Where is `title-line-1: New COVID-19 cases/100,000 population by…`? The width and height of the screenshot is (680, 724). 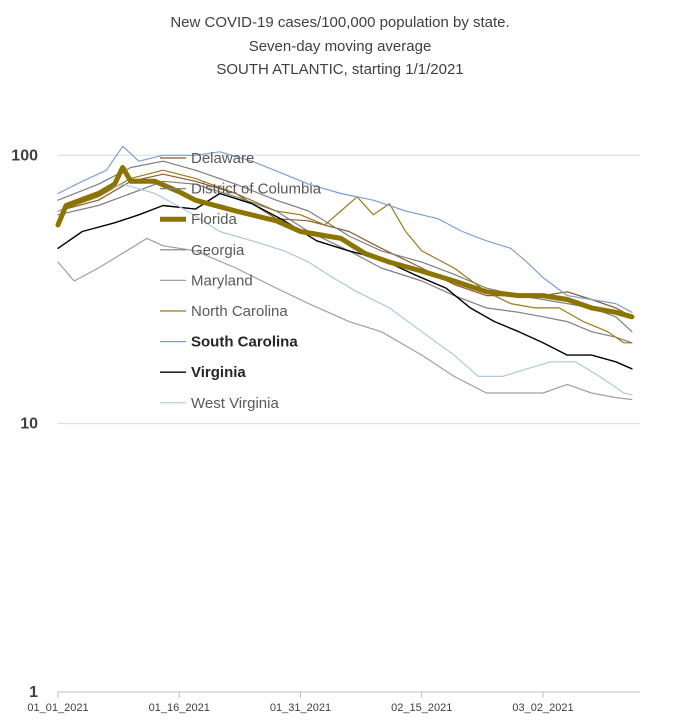 title-line-1: New COVID-19 cases/100,000 population by… is located at coordinates (339, 22).